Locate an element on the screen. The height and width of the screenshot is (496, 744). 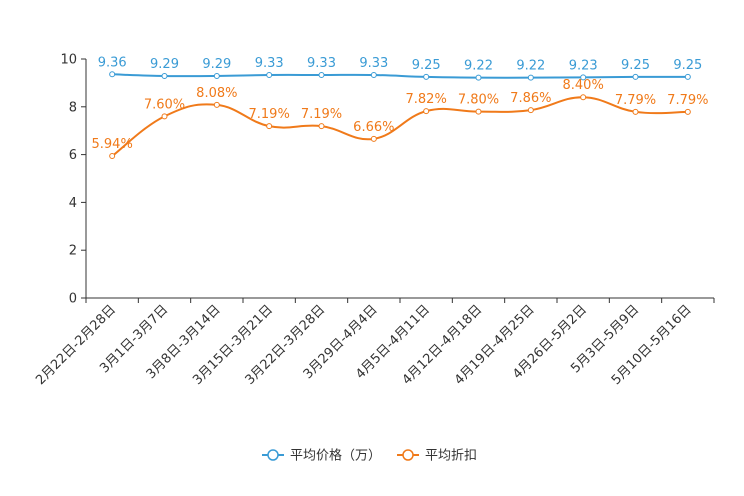
data-label: 7.86% is located at coordinates (530, 98).